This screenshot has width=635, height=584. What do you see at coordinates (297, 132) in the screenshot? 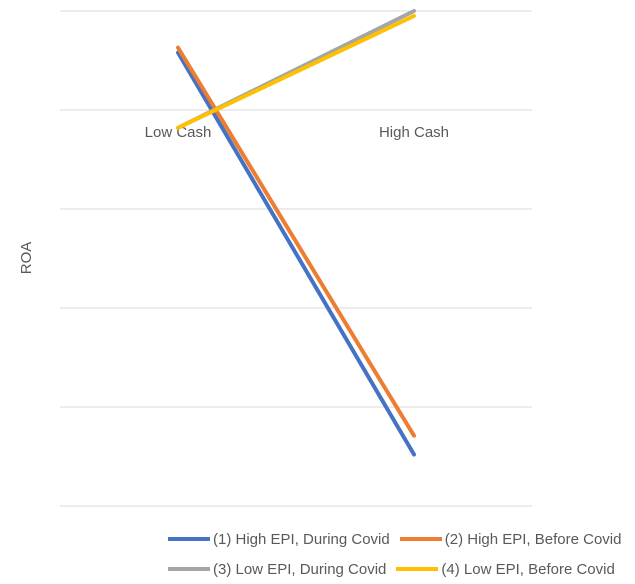
I see `x-tick-labels: Low Cash High Cash` at bounding box center [297, 132].